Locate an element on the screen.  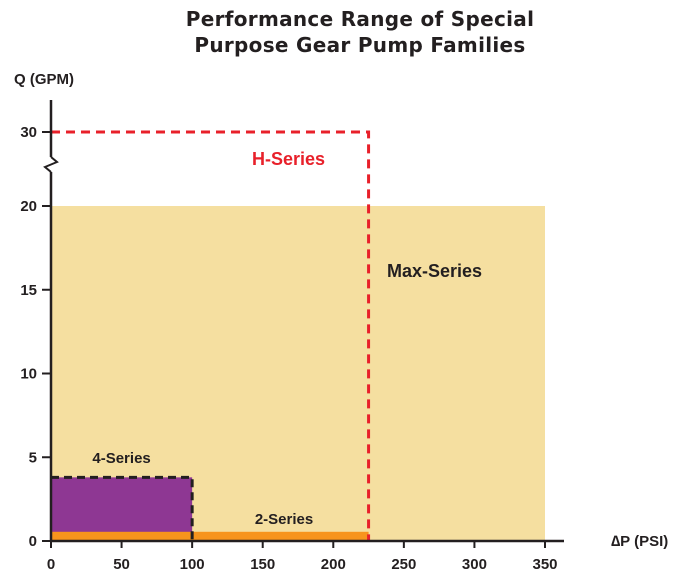
y-tick-label-20: 20 is located at coordinates (28, 206).